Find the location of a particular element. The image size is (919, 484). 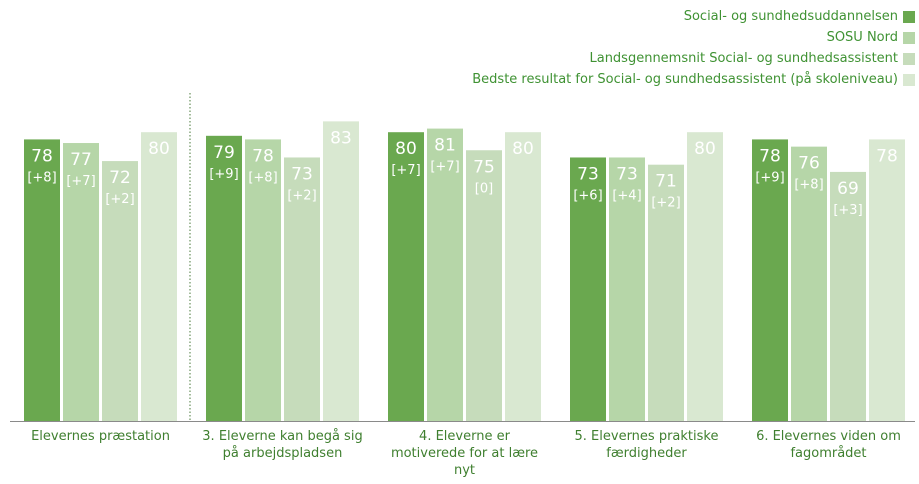

x-tick-label: fagområdet is located at coordinates (828, 453).